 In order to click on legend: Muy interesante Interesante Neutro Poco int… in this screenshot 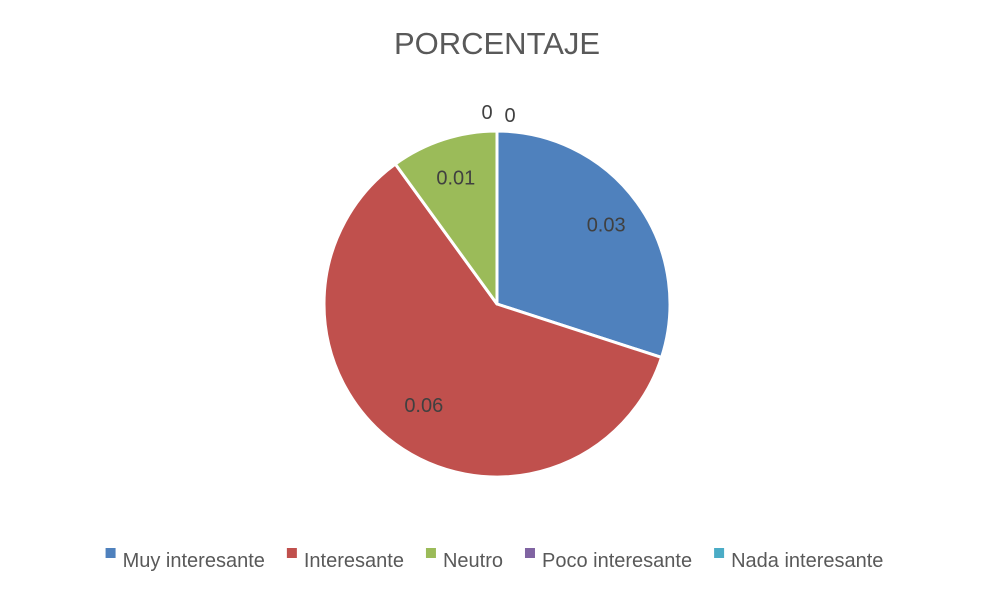, I will do `click(494, 560)`.